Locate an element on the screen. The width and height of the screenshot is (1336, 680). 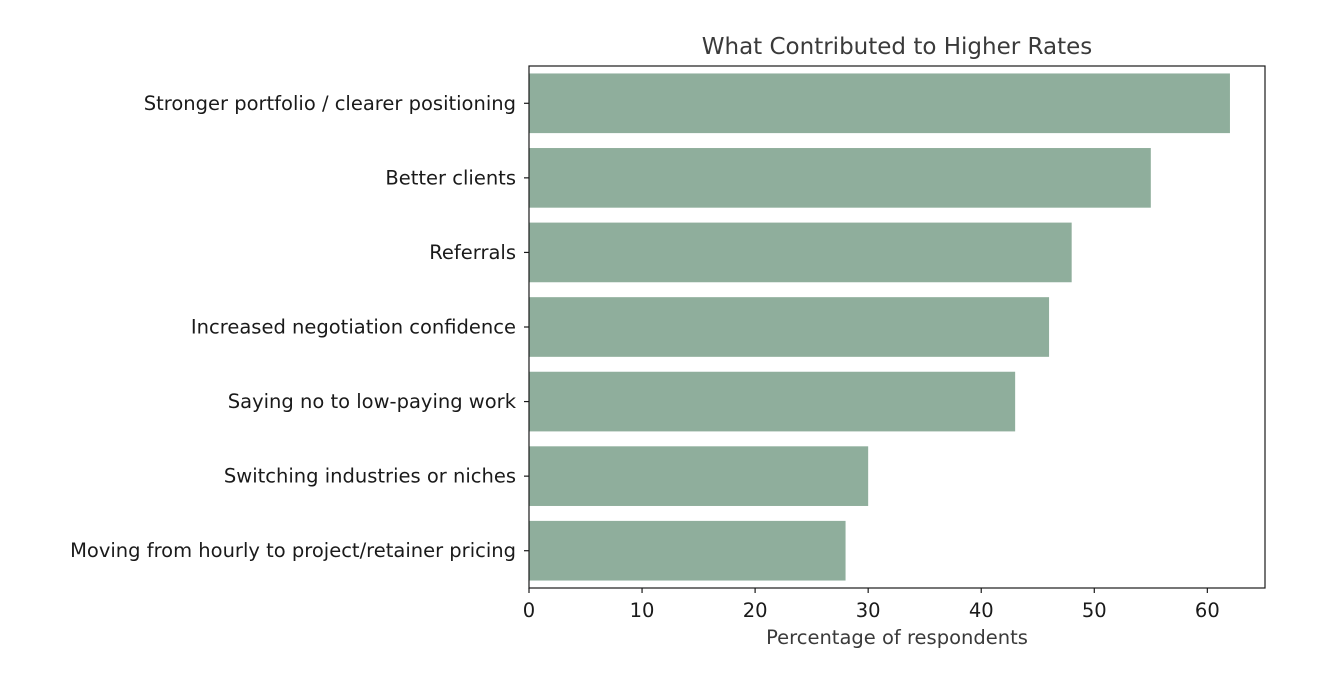
category-label: Better clients is located at coordinates (450, 177).